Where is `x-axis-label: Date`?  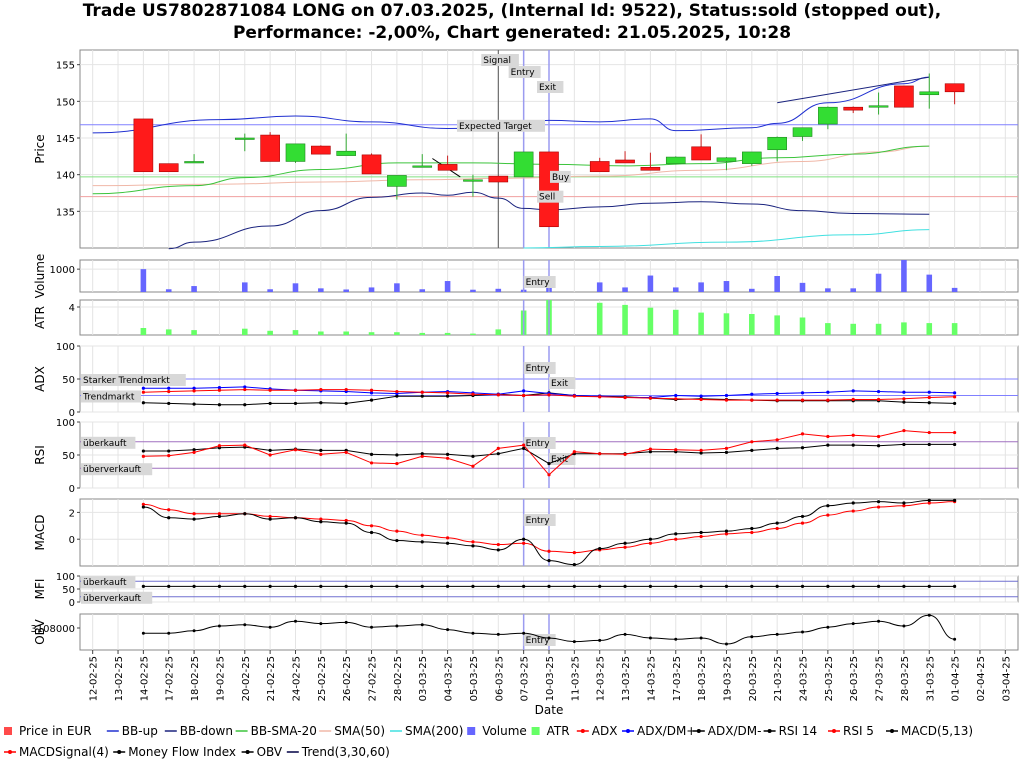
x-axis-label: Date is located at coordinates (549, 710).